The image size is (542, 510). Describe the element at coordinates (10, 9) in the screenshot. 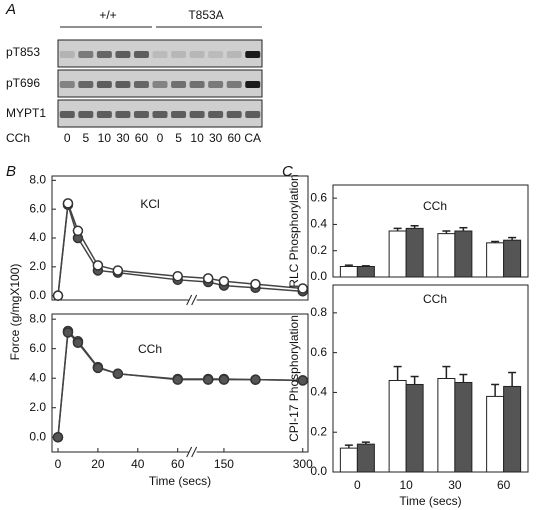

I see `panel-label: A` at that location.